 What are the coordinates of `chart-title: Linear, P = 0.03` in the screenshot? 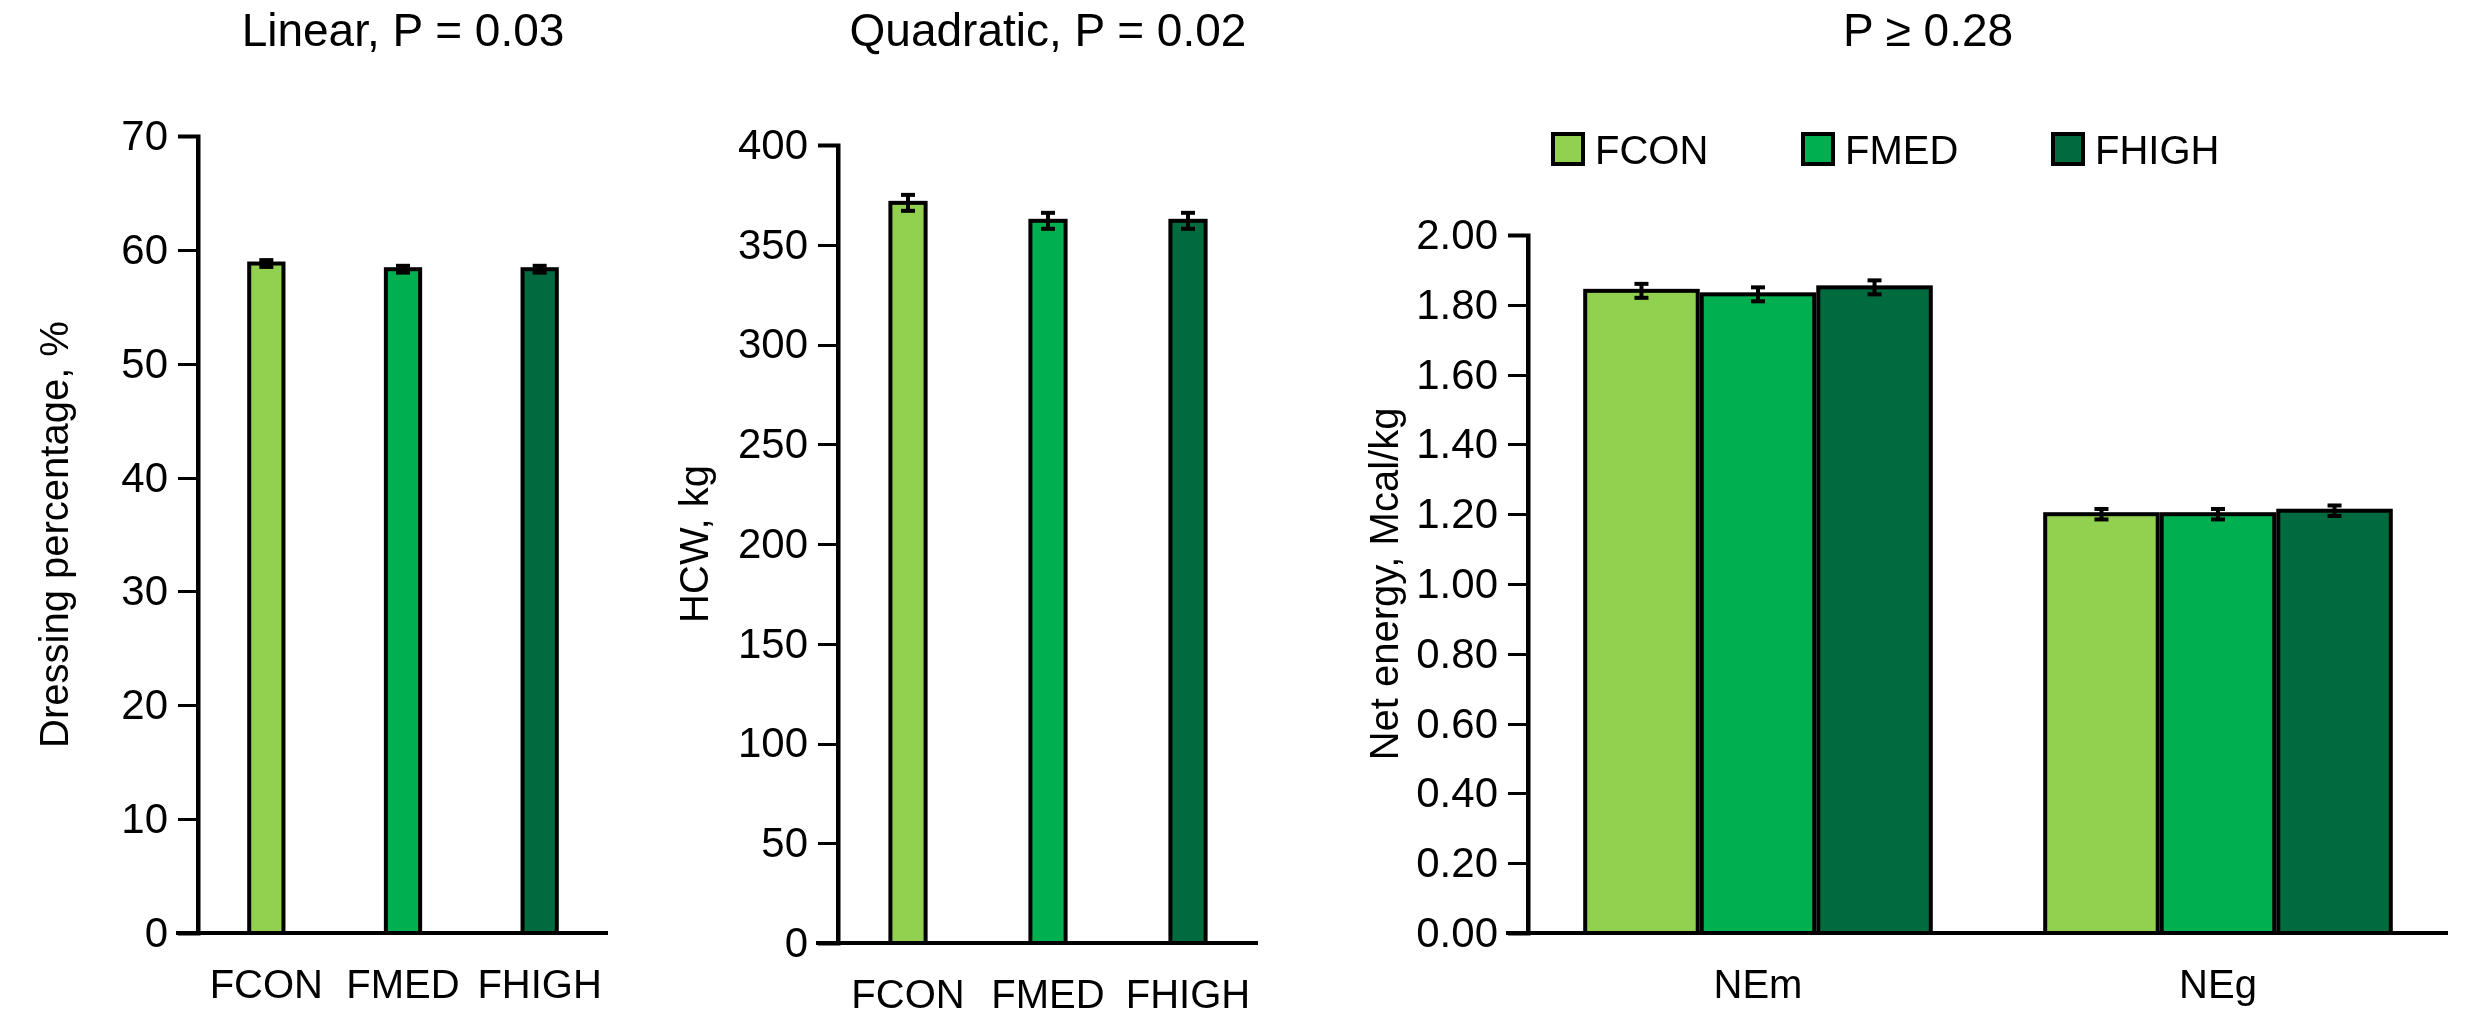 It's located at (403, 30).